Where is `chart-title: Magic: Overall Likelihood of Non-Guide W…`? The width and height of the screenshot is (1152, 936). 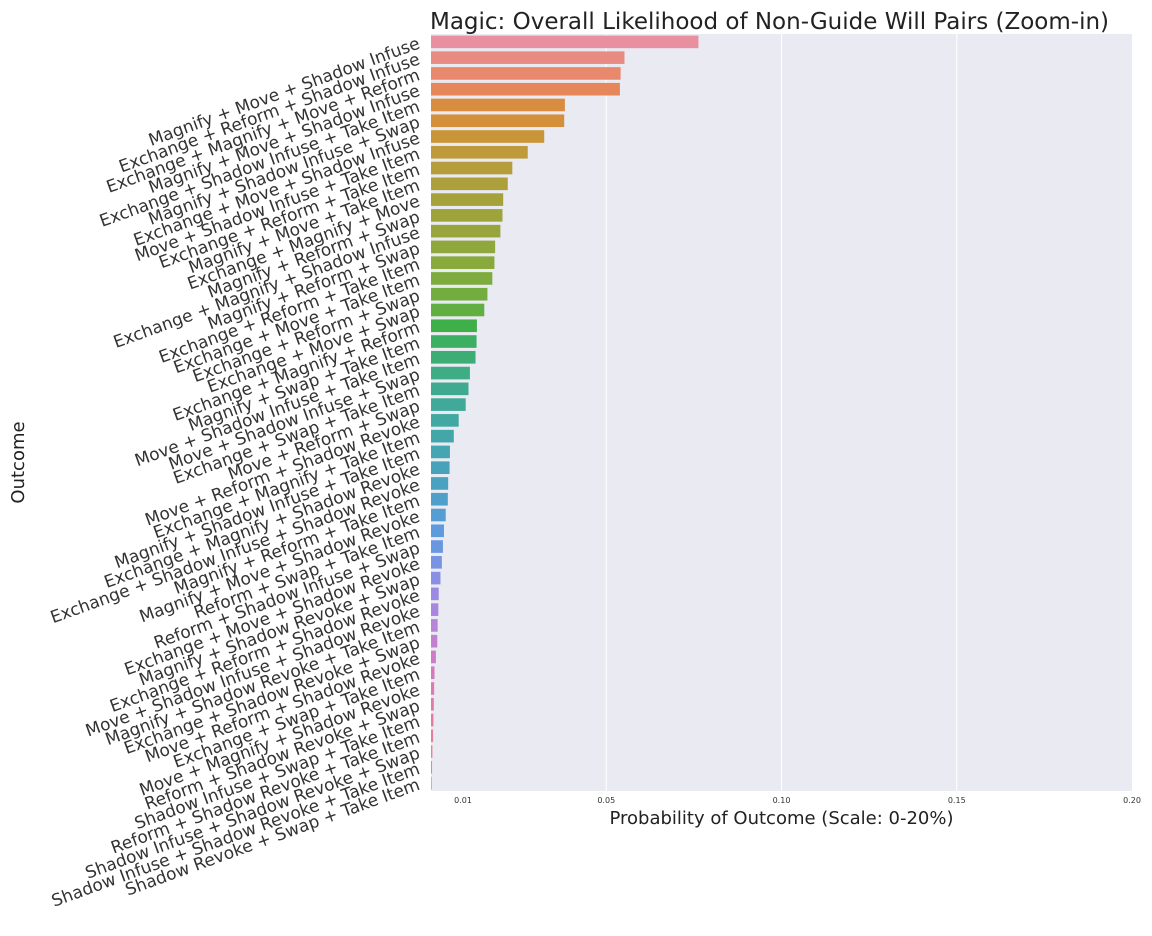 chart-title: Magic: Overall Likelihood of Non-Guide W… is located at coordinates (769, 22).